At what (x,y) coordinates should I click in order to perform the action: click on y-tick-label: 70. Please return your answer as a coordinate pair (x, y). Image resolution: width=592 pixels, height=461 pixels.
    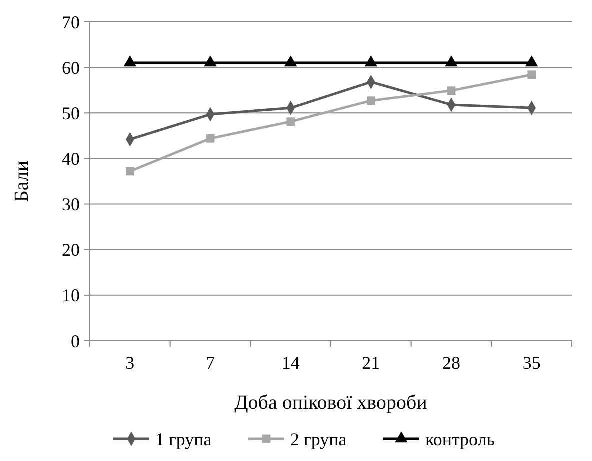
    Looking at the image, I should click on (71, 22).